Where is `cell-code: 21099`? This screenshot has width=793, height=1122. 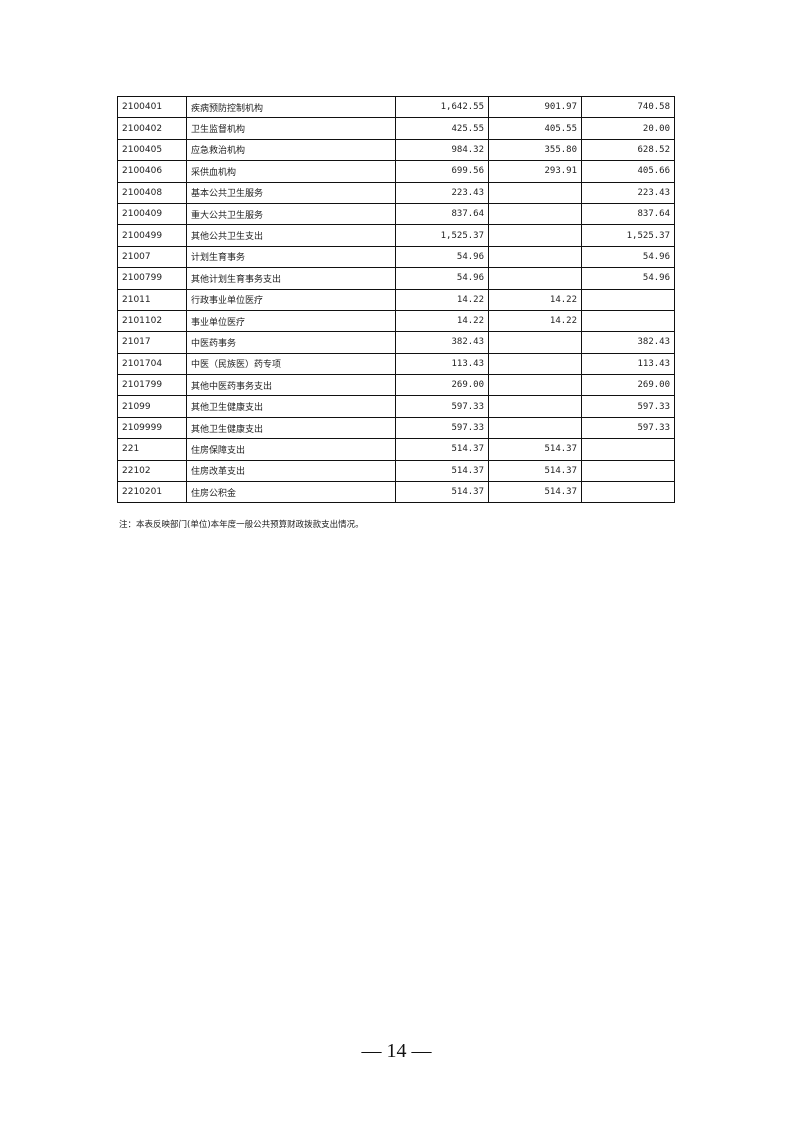
cell-code: 21099 is located at coordinates (152, 406).